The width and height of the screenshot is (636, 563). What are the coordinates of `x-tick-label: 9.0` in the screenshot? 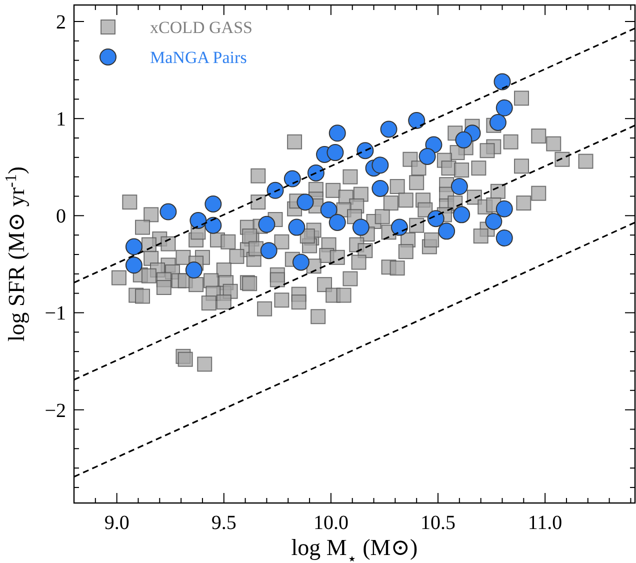 It's located at (117, 523).